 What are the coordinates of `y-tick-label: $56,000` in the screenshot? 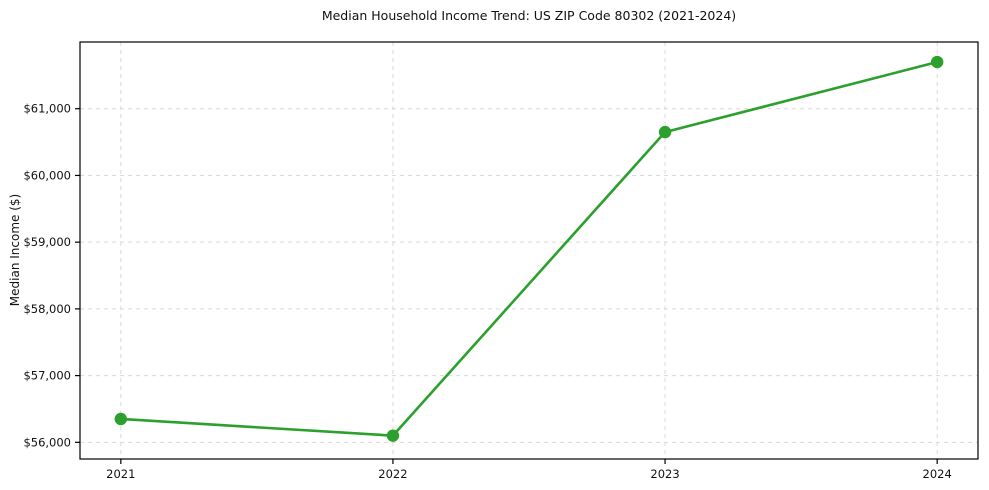 It's located at (47, 442).